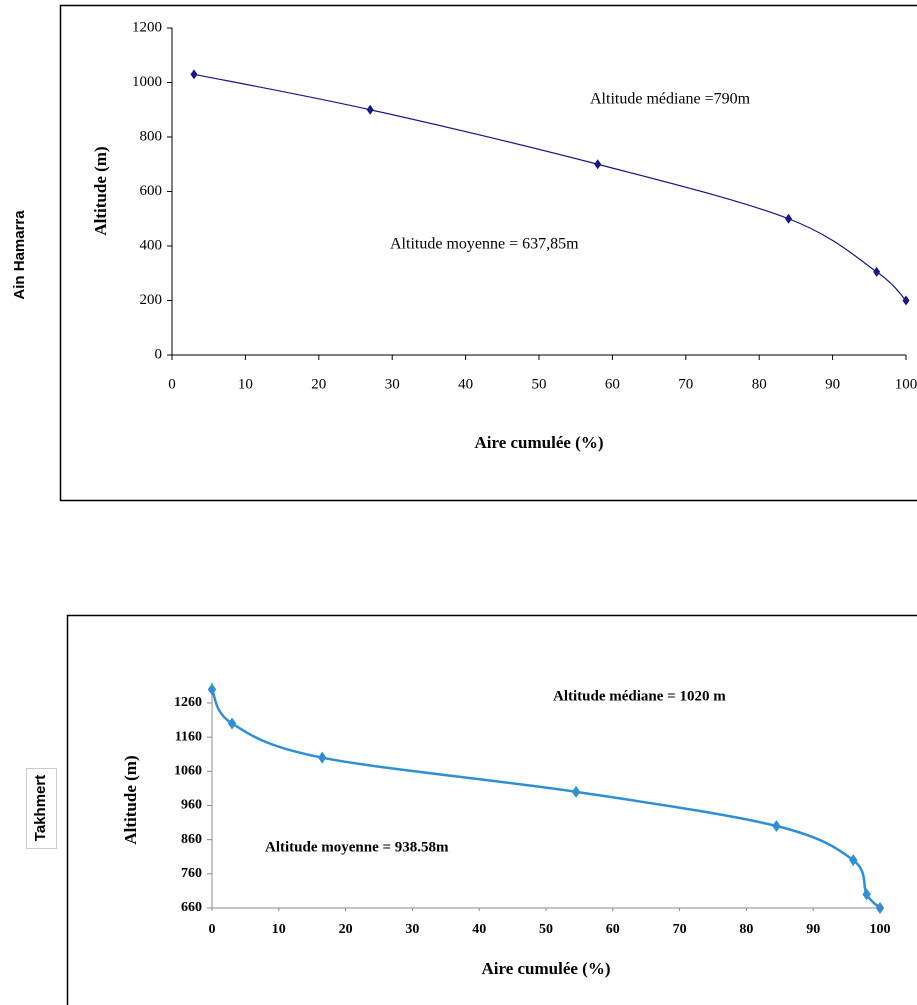  I want to click on annotation: Altitude moyenne = 938.58m, so click(357, 847).